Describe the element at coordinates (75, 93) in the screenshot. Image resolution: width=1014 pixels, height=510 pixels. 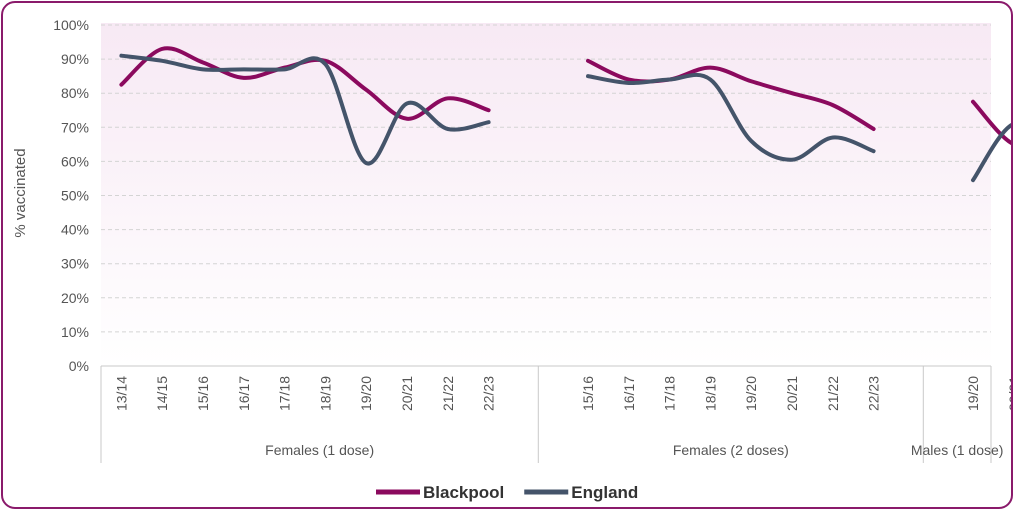
I see `y-tick-label: 80%` at that location.